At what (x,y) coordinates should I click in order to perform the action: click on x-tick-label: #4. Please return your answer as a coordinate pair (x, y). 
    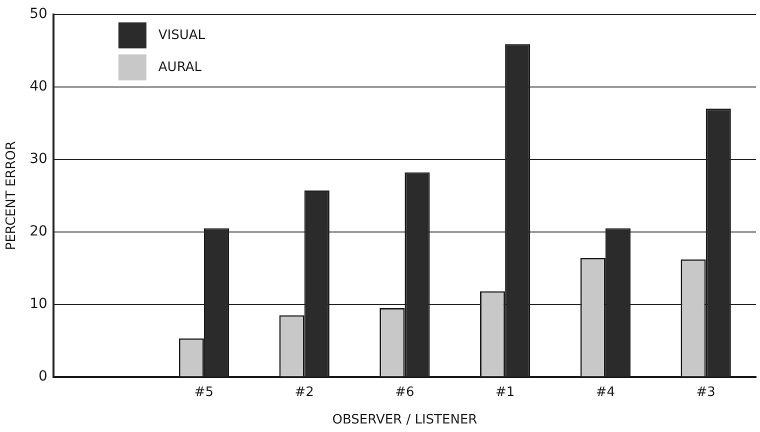
    Looking at the image, I should click on (606, 392).